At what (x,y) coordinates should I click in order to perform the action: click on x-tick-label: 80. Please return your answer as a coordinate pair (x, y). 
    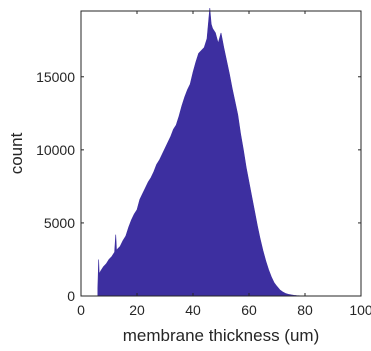
    Looking at the image, I should click on (305, 310).